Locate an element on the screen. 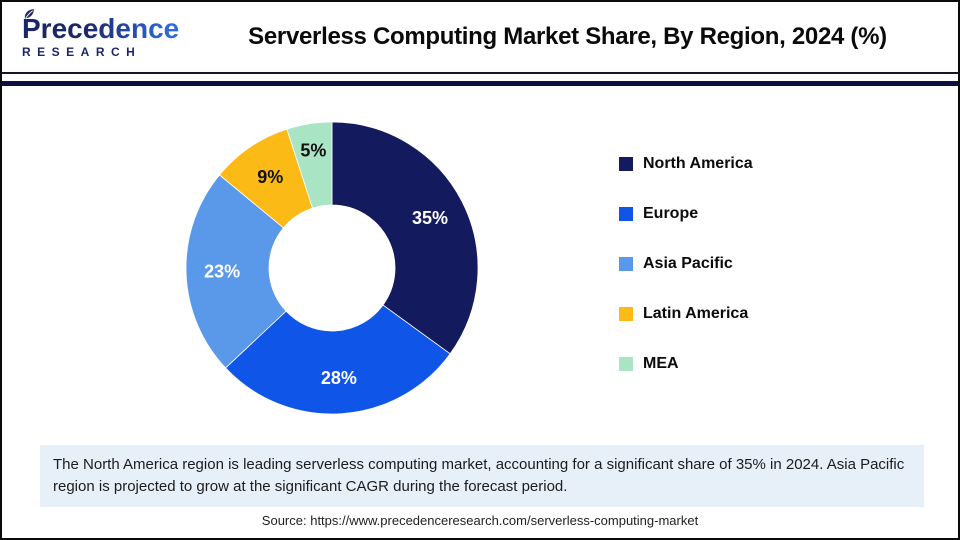 The width and height of the screenshot is (960, 540). legend-swatch-north-america is located at coordinates (626, 164).